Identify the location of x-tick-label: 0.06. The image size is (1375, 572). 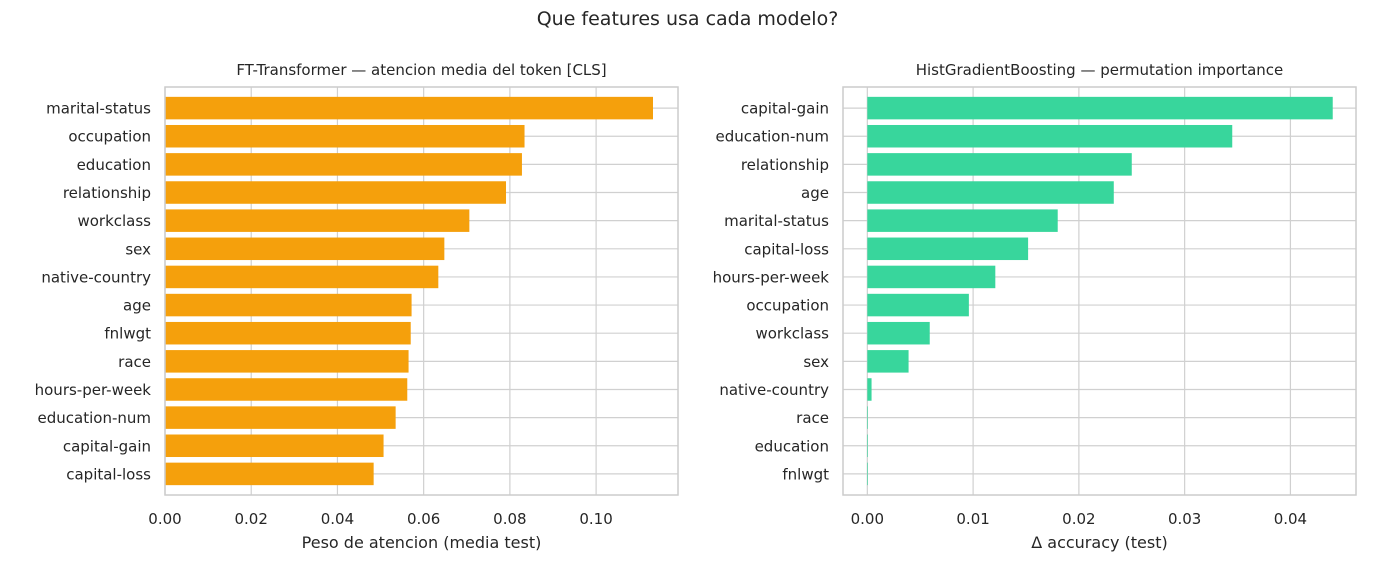
(423, 519).